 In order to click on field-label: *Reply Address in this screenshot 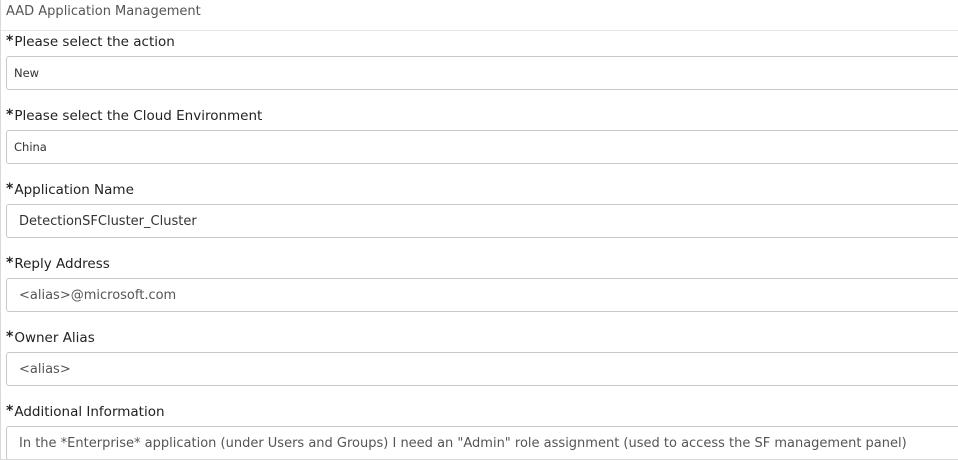, I will do `click(58, 263)`.